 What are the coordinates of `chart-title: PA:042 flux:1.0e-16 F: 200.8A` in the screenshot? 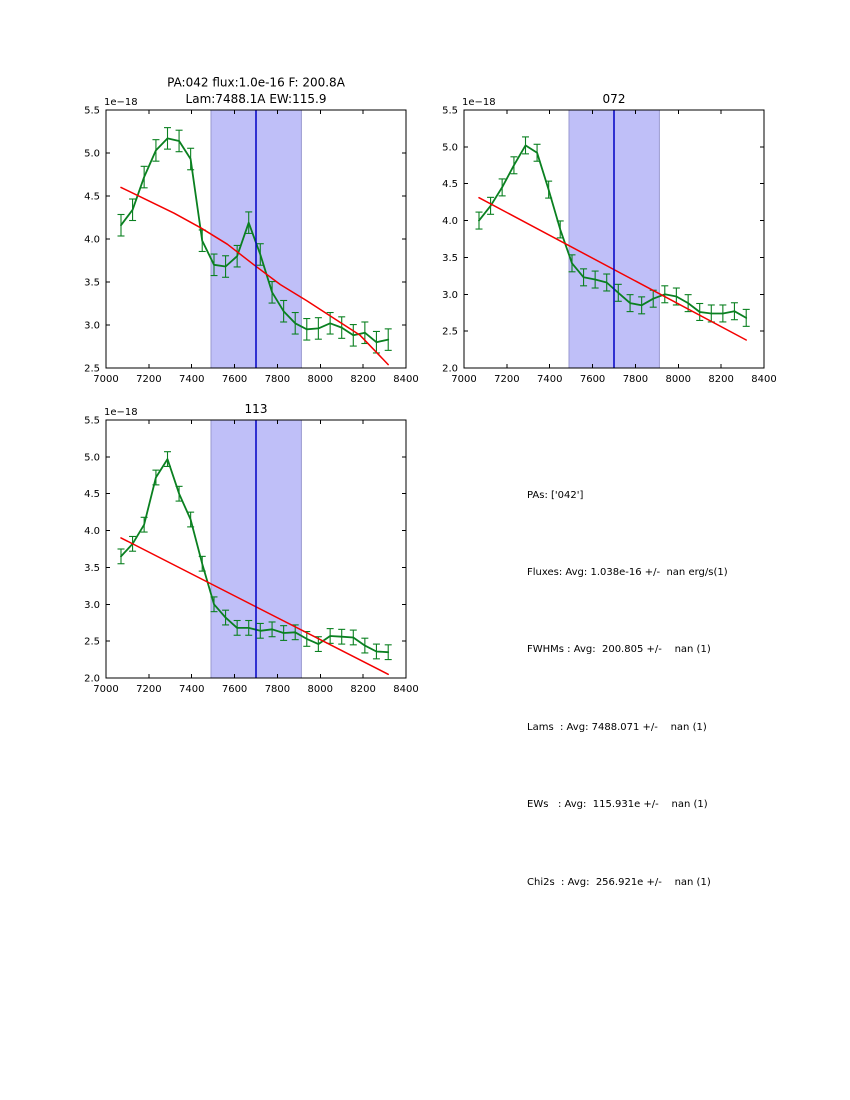 It's located at (256, 83).